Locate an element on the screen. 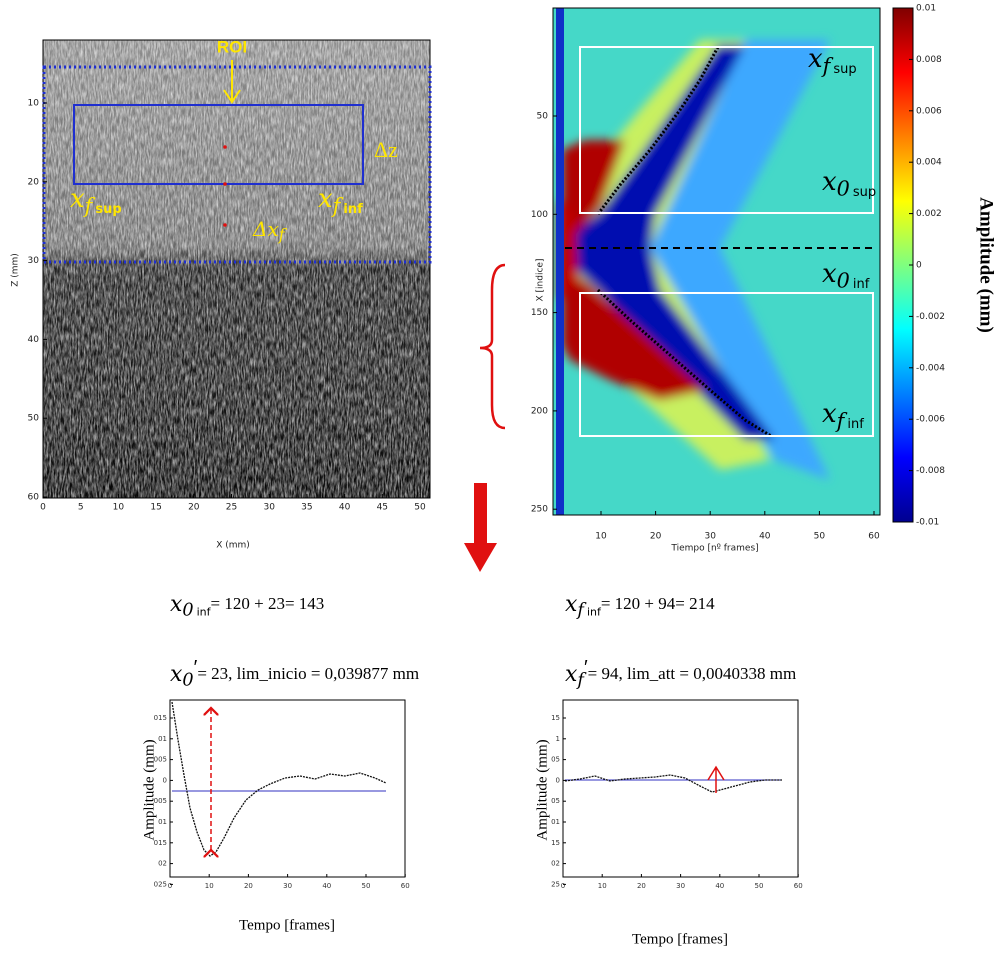 Image resolution: width=1006 pixels, height=957 pixels. equation-text: = 23, lim_inicio = 0,039877 mm is located at coordinates (308, 673).